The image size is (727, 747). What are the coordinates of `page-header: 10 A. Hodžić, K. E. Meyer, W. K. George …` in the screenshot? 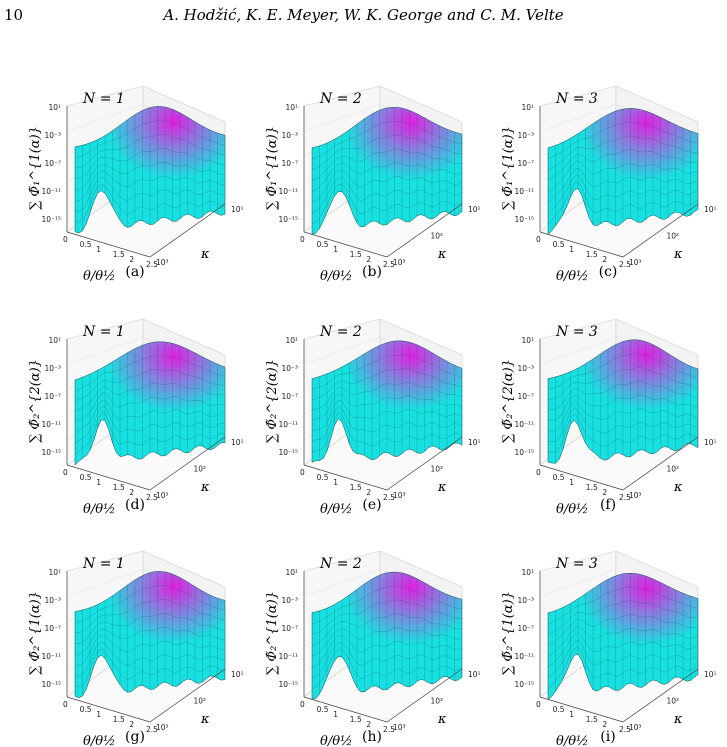 It's located at (363, 15).